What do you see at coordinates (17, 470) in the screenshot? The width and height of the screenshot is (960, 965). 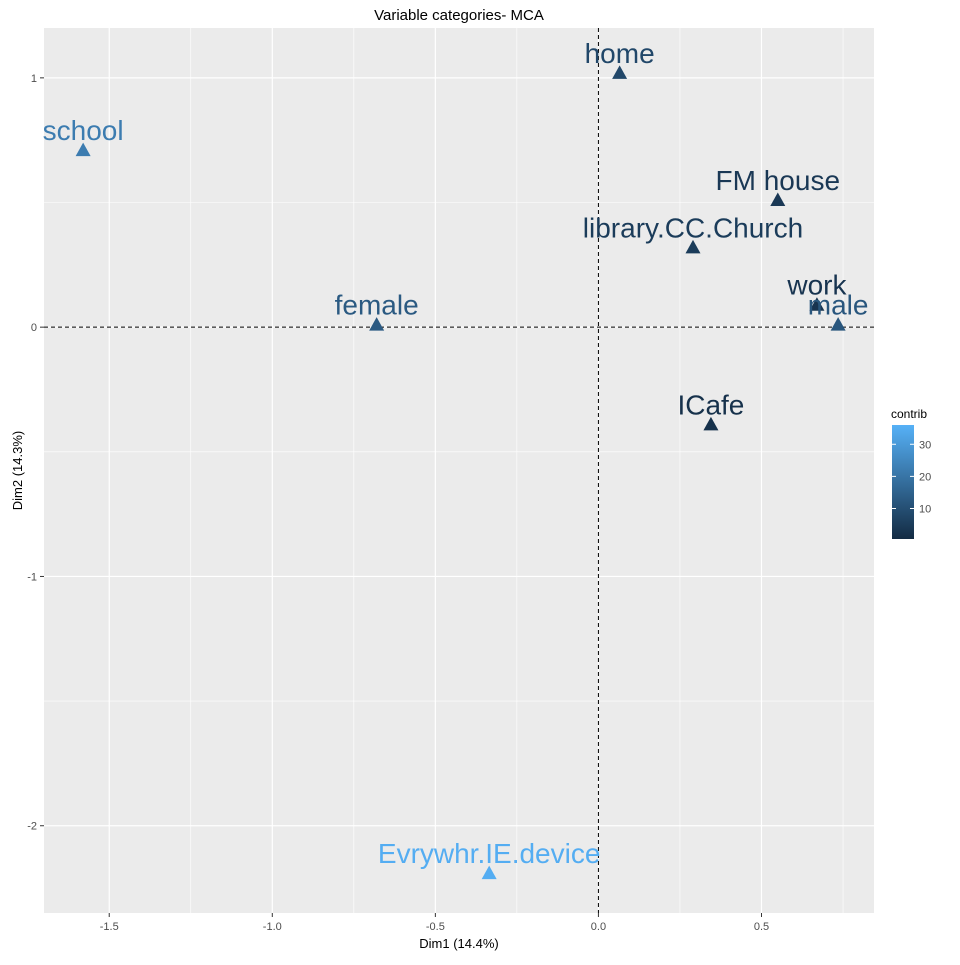 I see `y-axis-title: Dim2 (14.3%)` at bounding box center [17, 470].